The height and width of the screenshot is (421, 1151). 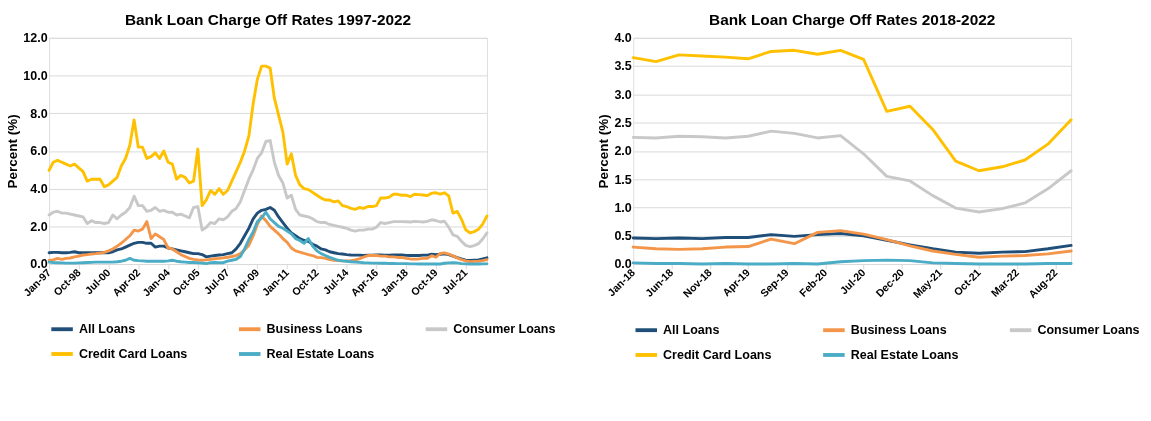 What do you see at coordinates (39, 151) in the screenshot?
I see `y-tick-label: 6.0` at bounding box center [39, 151].